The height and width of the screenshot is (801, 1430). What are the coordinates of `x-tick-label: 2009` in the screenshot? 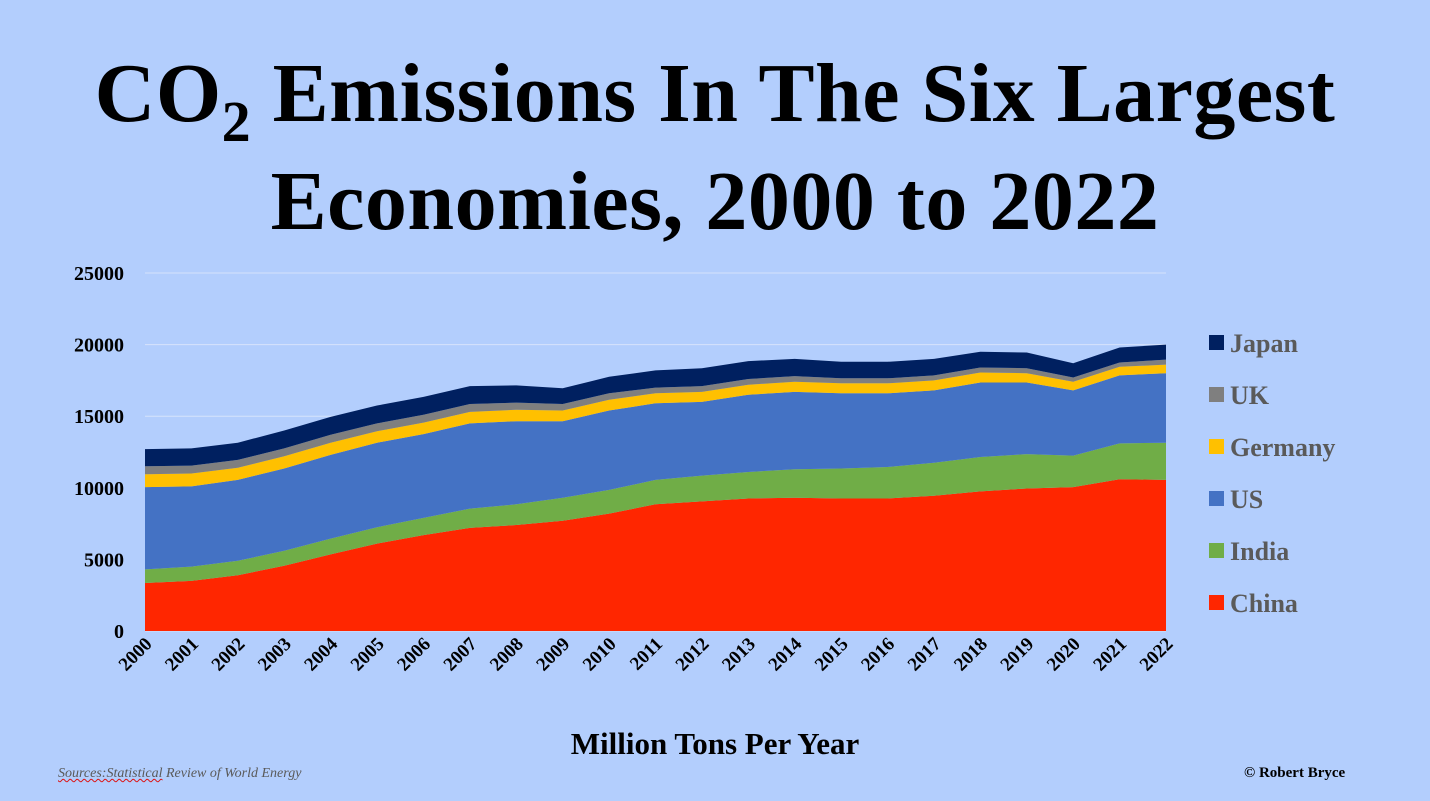 It's located at (553, 655).